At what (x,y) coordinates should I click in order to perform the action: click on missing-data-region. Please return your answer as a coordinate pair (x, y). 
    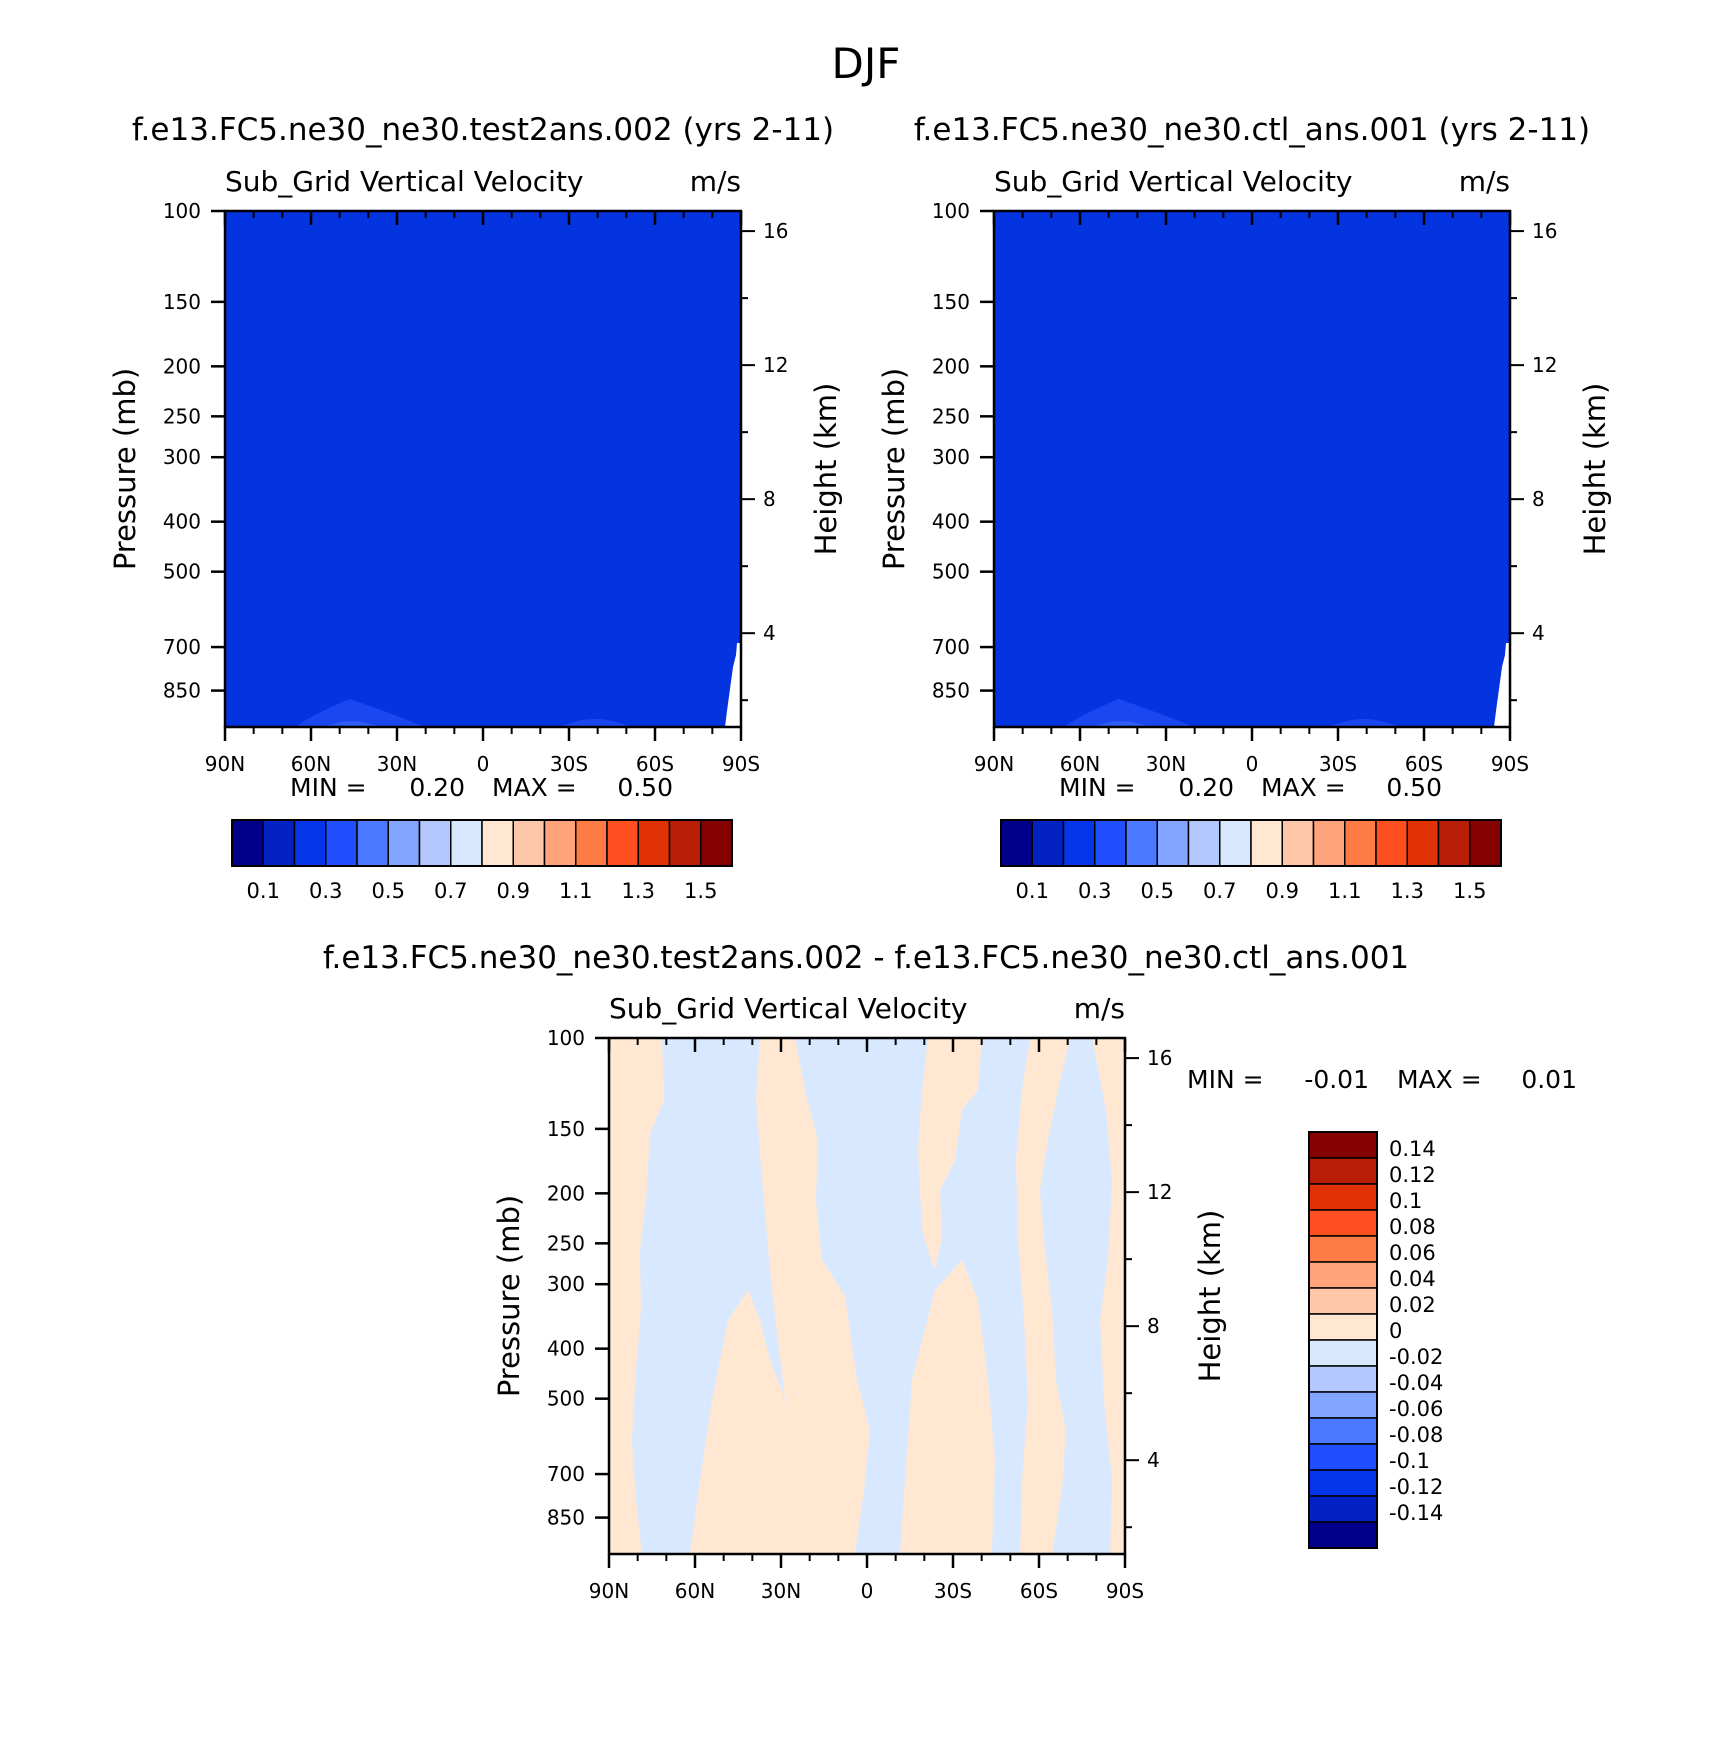
    Looking at the image, I should click on (1502, 685).